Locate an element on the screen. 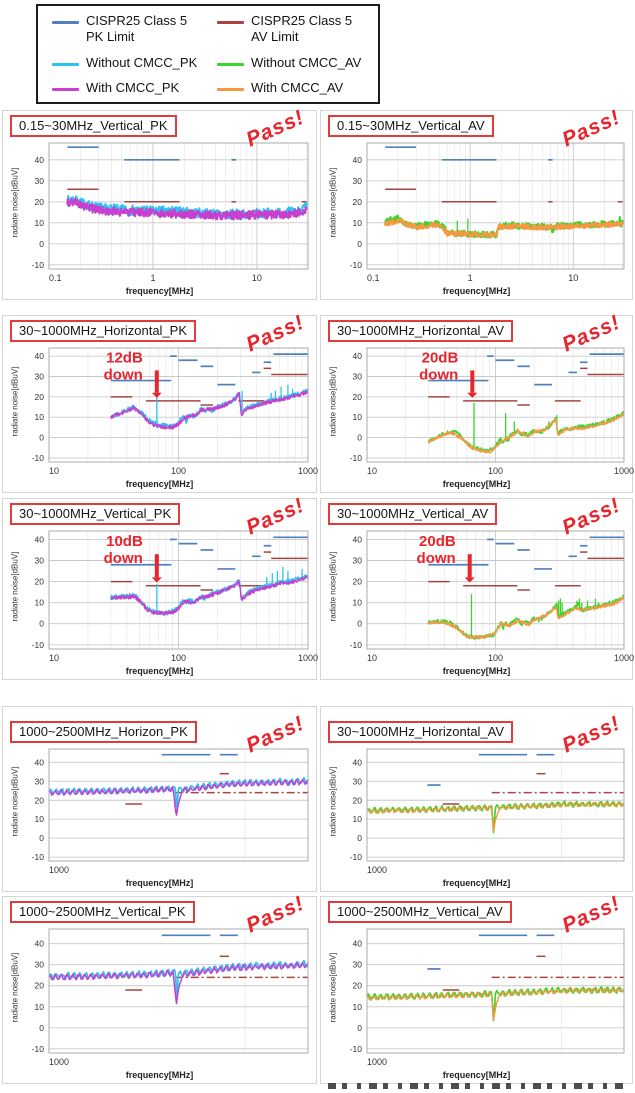 This screenshot has width=635, height=1093. legend-label: CISPR25 Class 5 PK Limit is located at coordinates (137, 29).